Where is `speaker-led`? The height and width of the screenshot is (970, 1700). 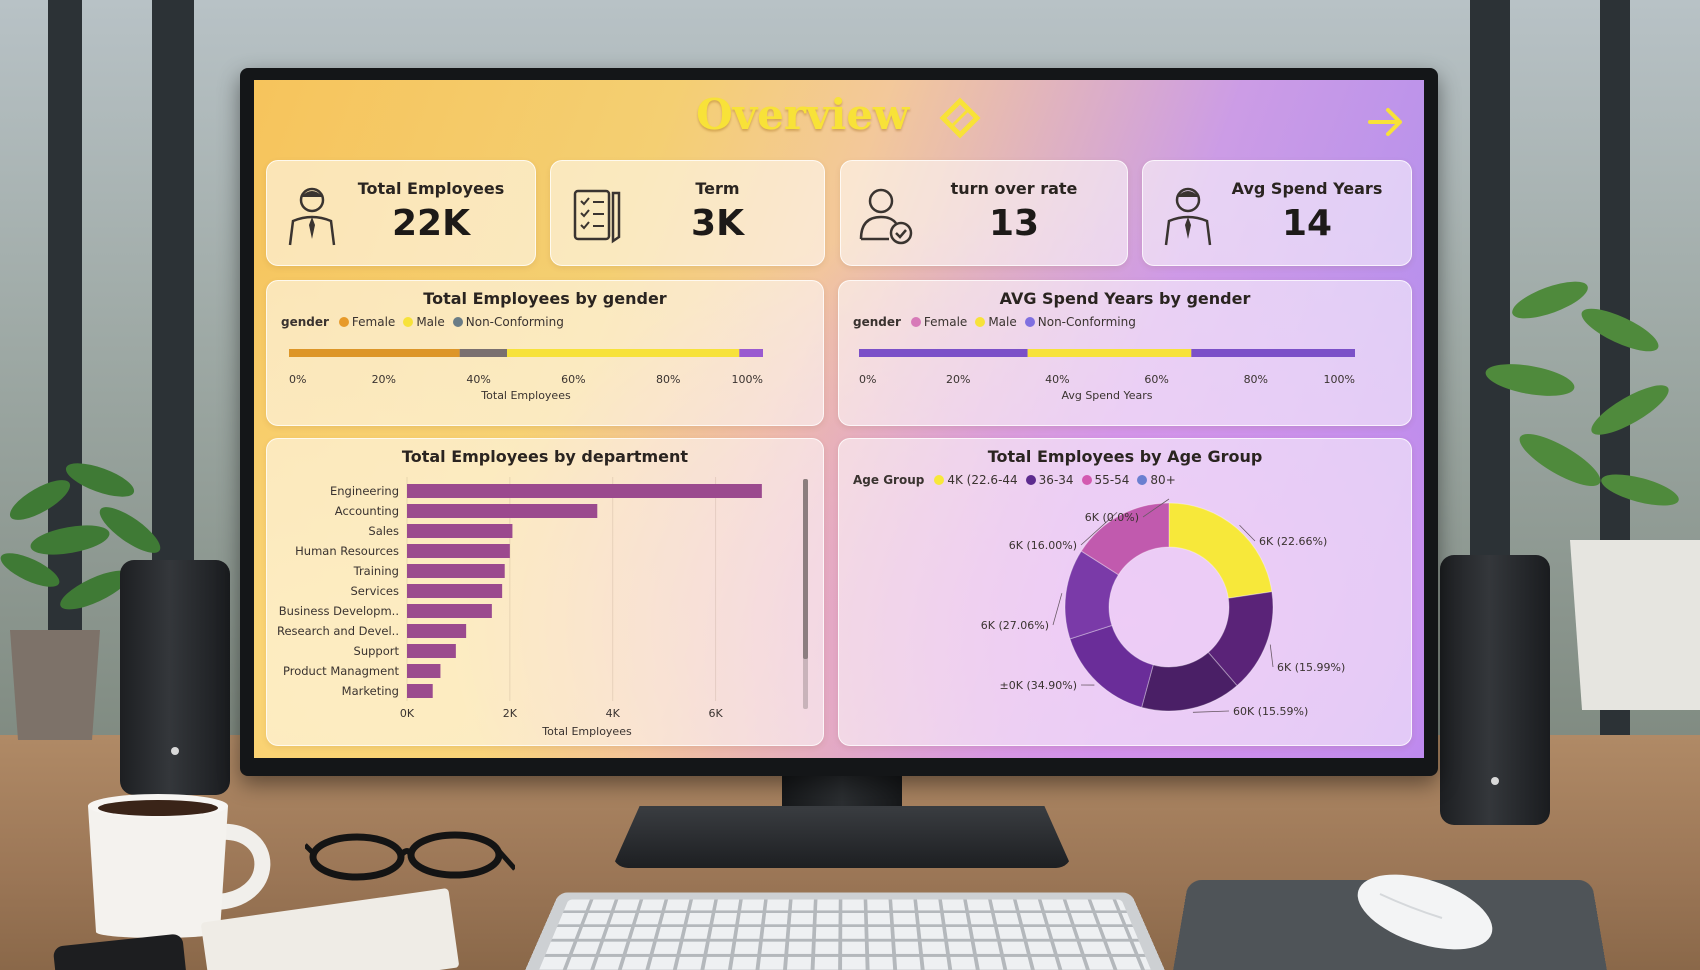
speaker-led is located at coordinates (175, 751).